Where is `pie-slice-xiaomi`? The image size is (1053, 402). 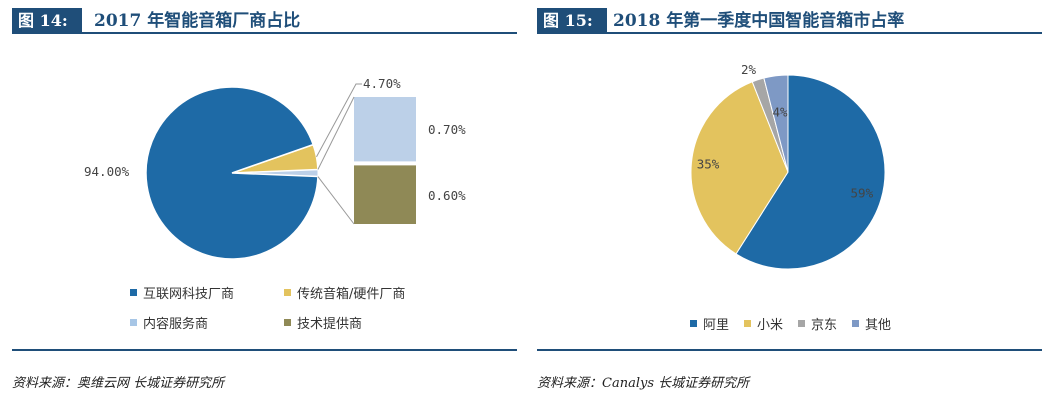
pie-slice-xiaomi is located at coordinates (739, 168).